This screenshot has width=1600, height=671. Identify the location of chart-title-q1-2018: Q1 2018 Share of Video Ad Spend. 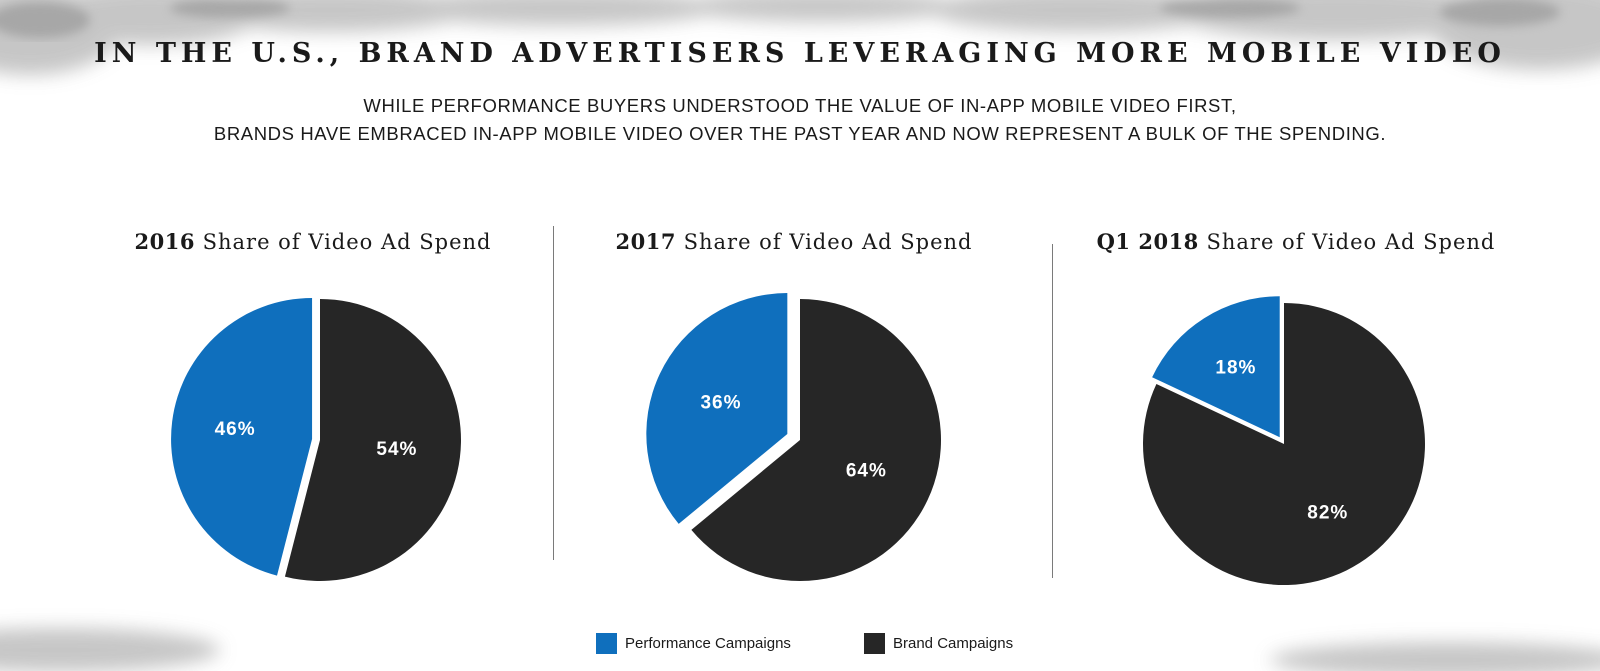
(1296, 241).